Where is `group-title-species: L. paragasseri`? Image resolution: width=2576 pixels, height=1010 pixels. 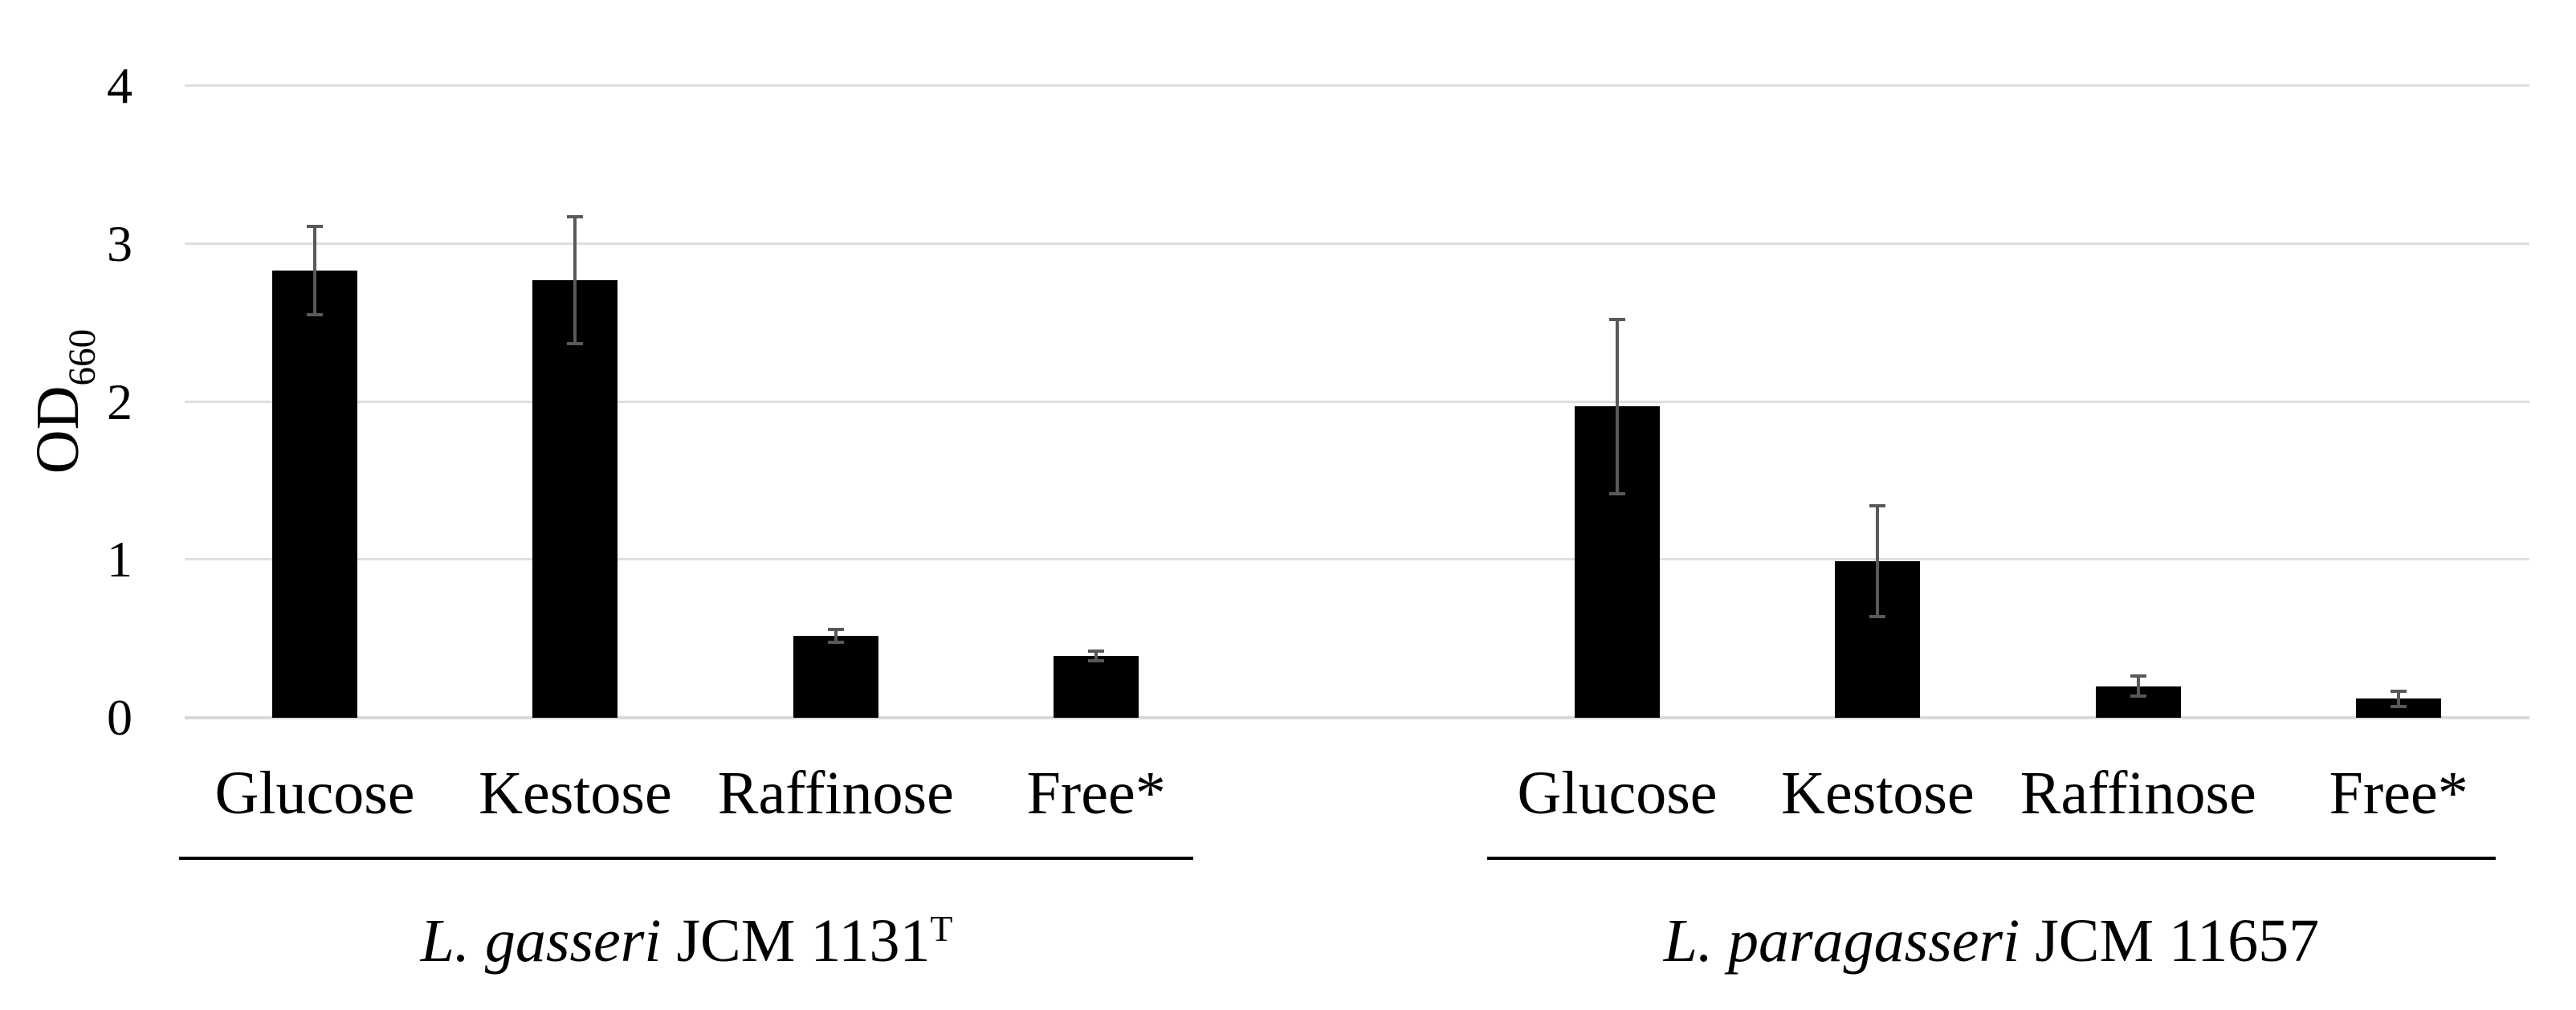 group-title-species: L. paragasseri is located at coordinates (1841, 941).